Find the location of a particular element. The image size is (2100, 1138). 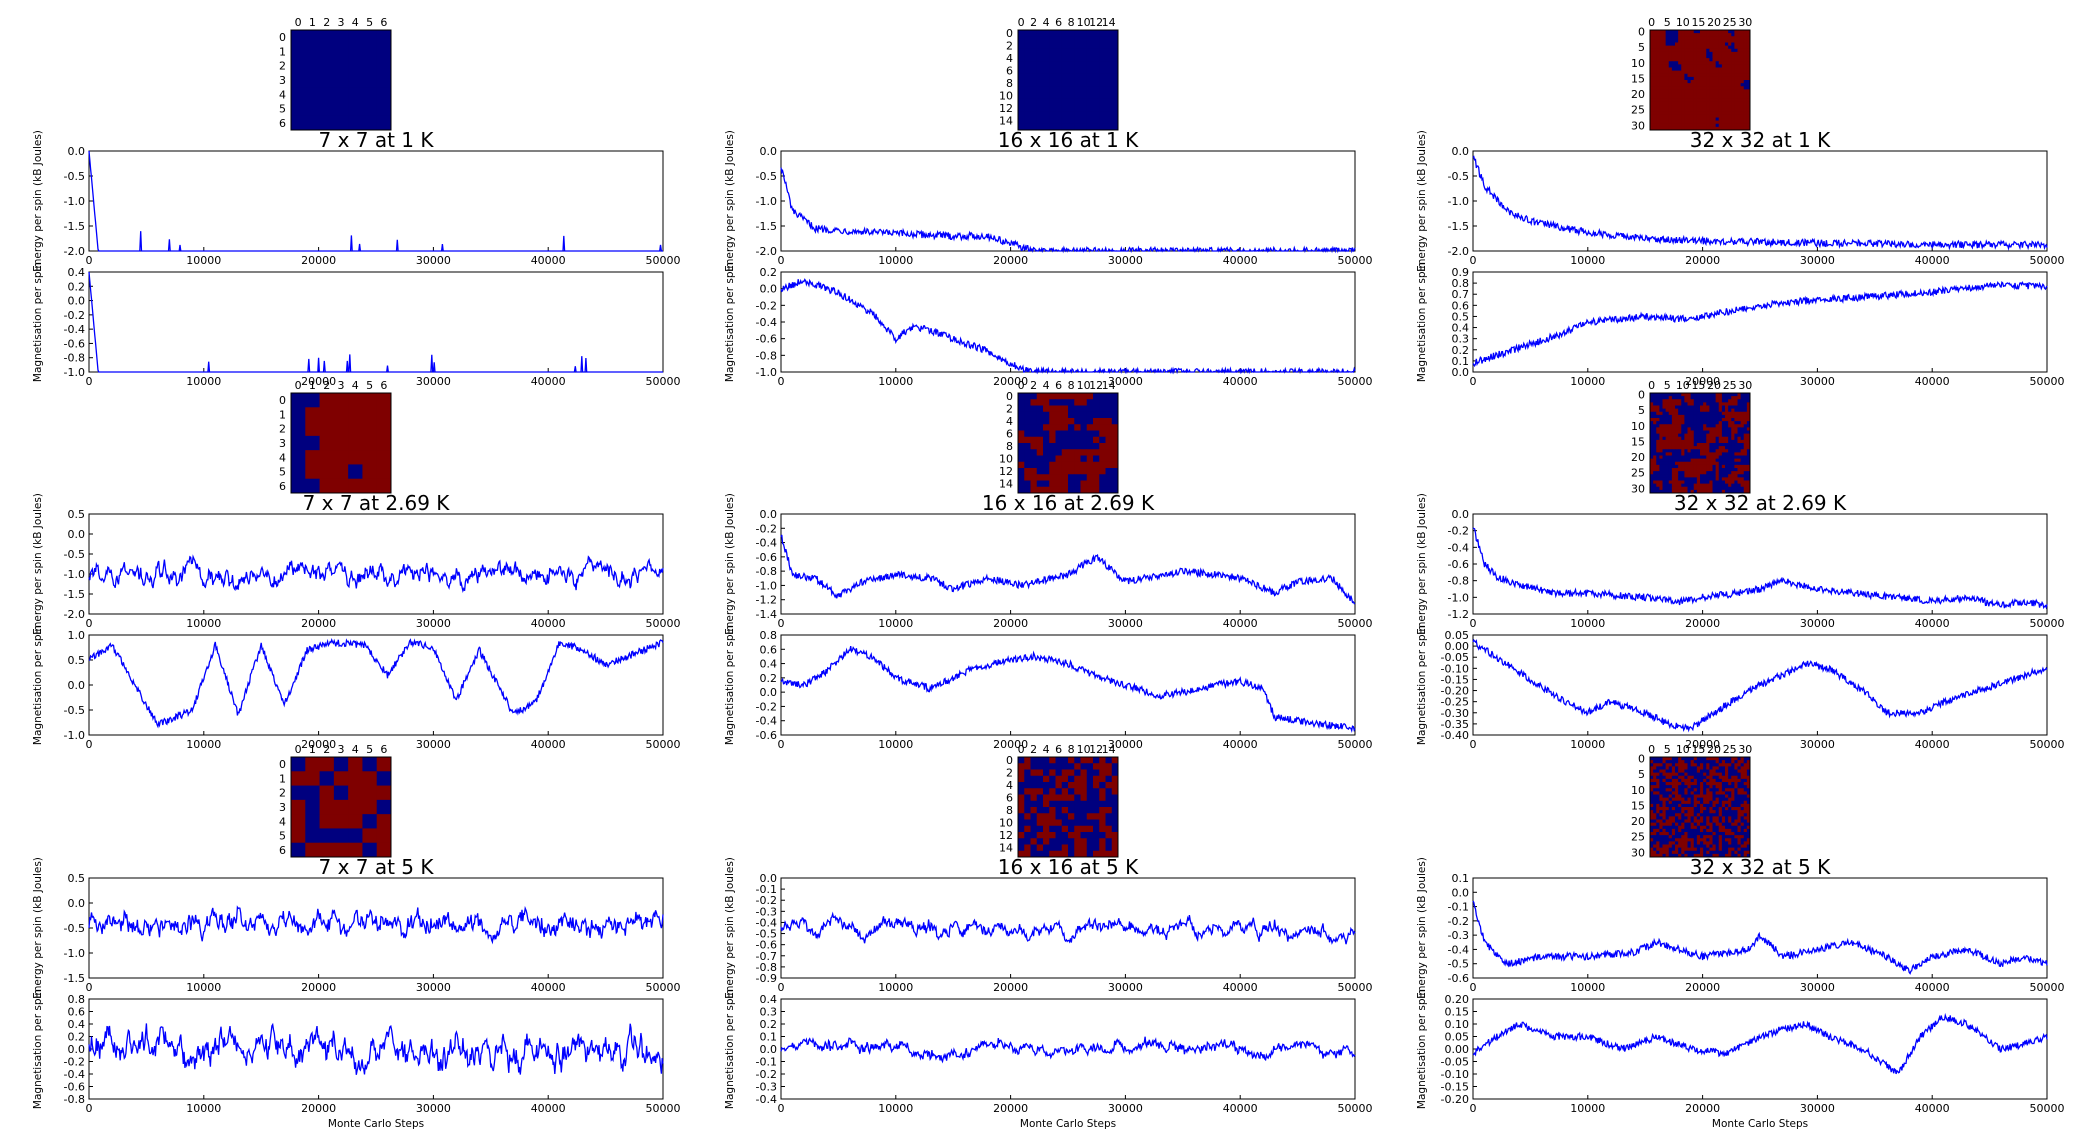

x-tick-label: 0 is located at coordinates (1473, 987).